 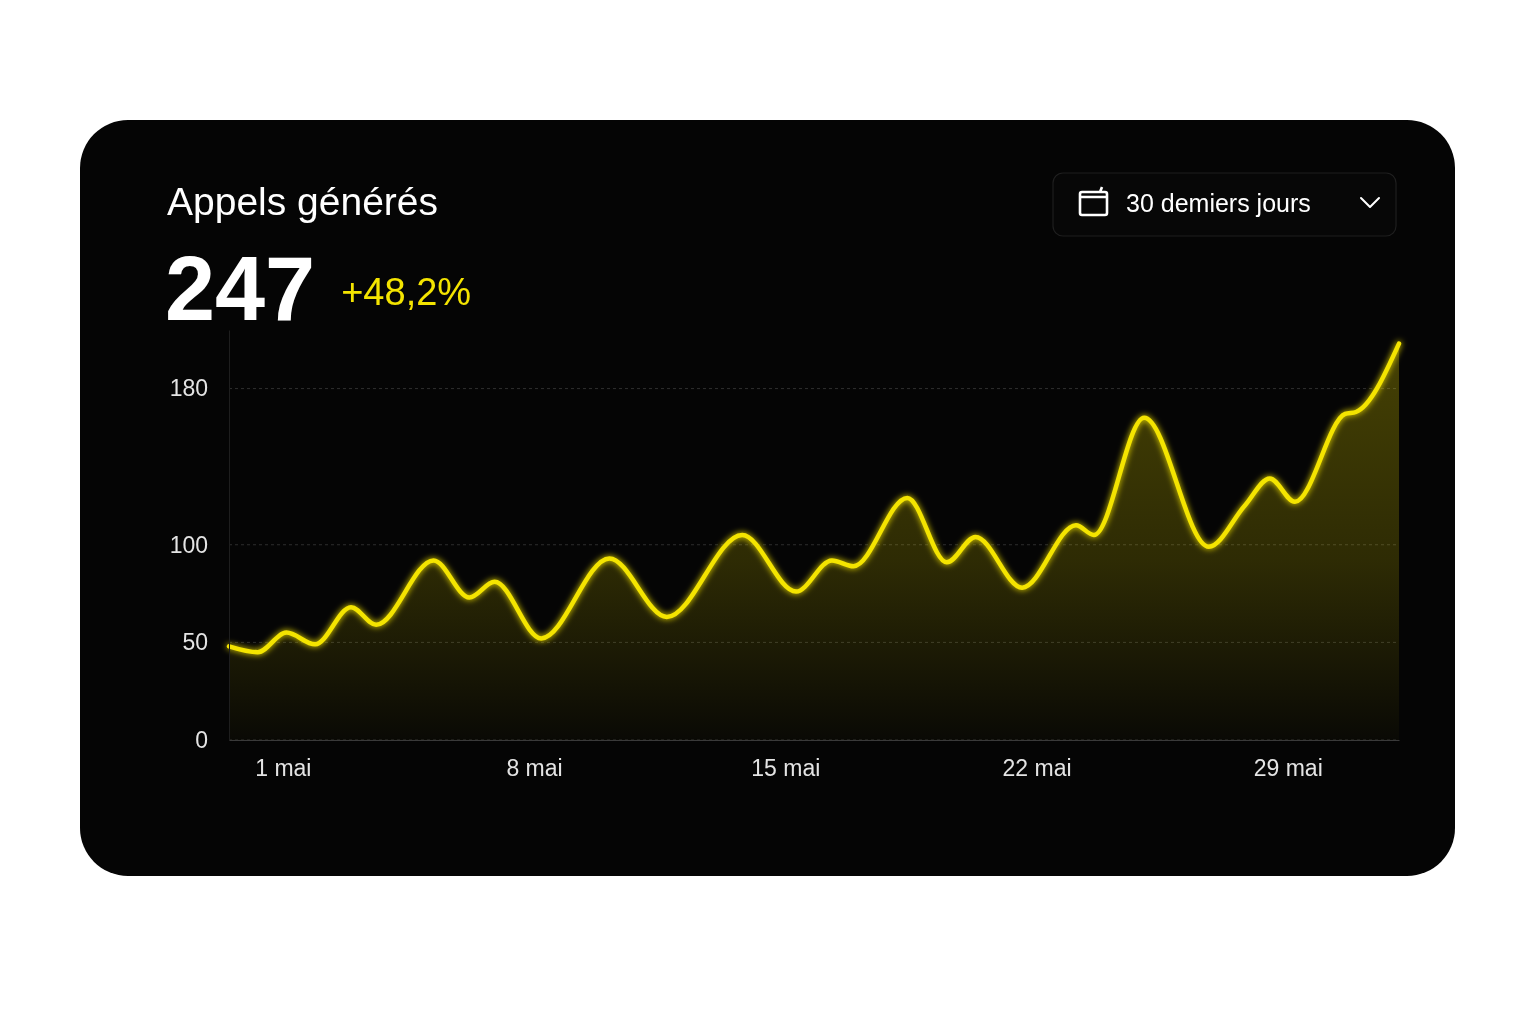 What do you see at coordinates (195, 642) in the screenshot?
I see `y-tick-label: 50` at bounding box center [195, 642].